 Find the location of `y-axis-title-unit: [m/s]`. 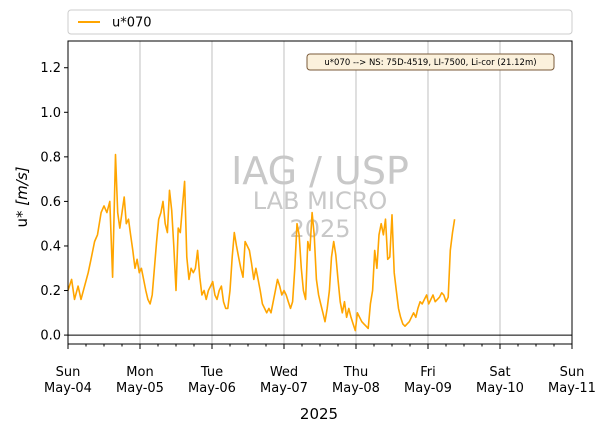

y-axis-title-unit: [m/s] is located at coordinates (22, 185).